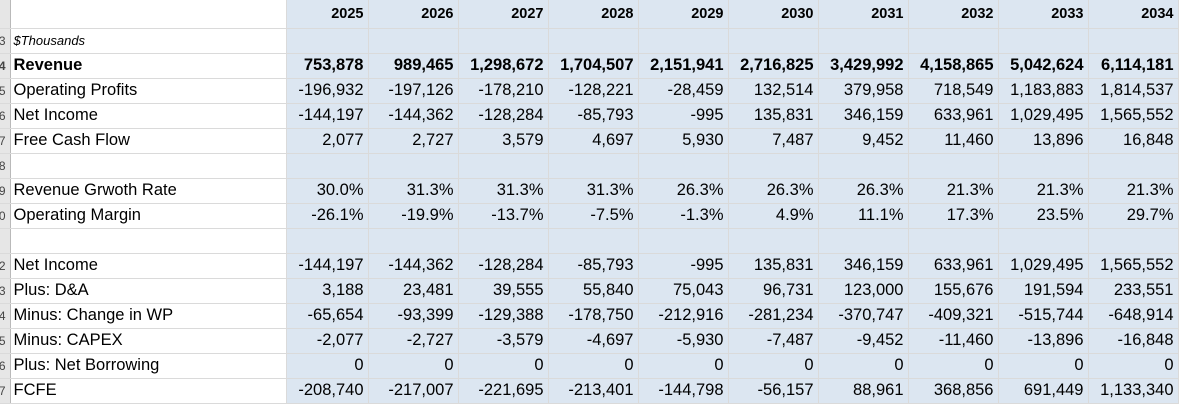 Image resolution: width=1197 pixels, height=413 pixels. I want to click on value-cell: 1,565,552, so click(1133, 266).